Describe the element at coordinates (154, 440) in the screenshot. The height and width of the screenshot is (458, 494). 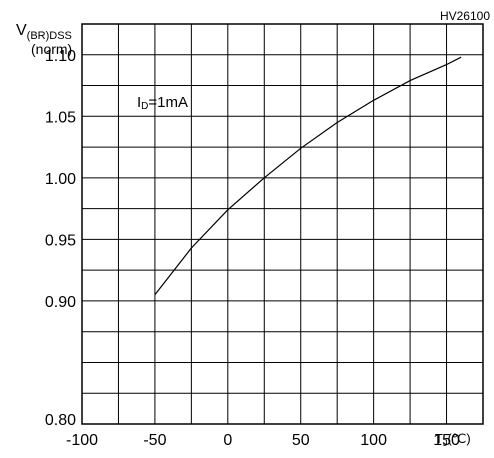
I see `x-tick-label: -50` at that location.